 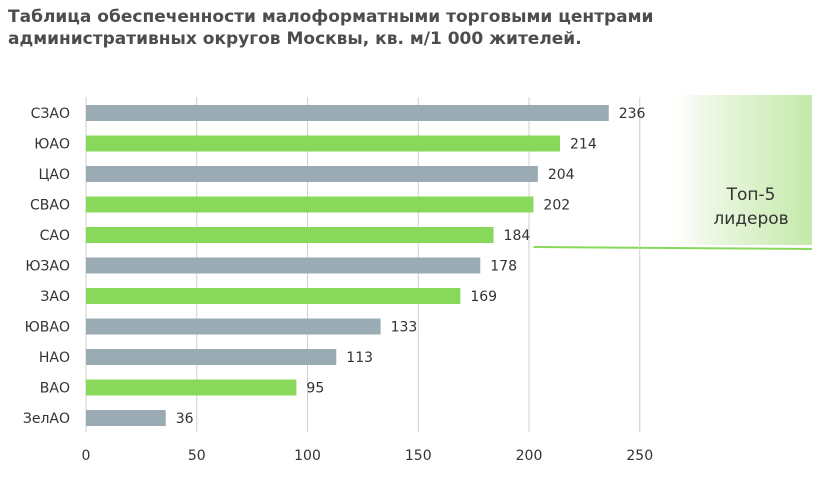 I want to click on x-tick-label: 100, so click(x=307, y=456).